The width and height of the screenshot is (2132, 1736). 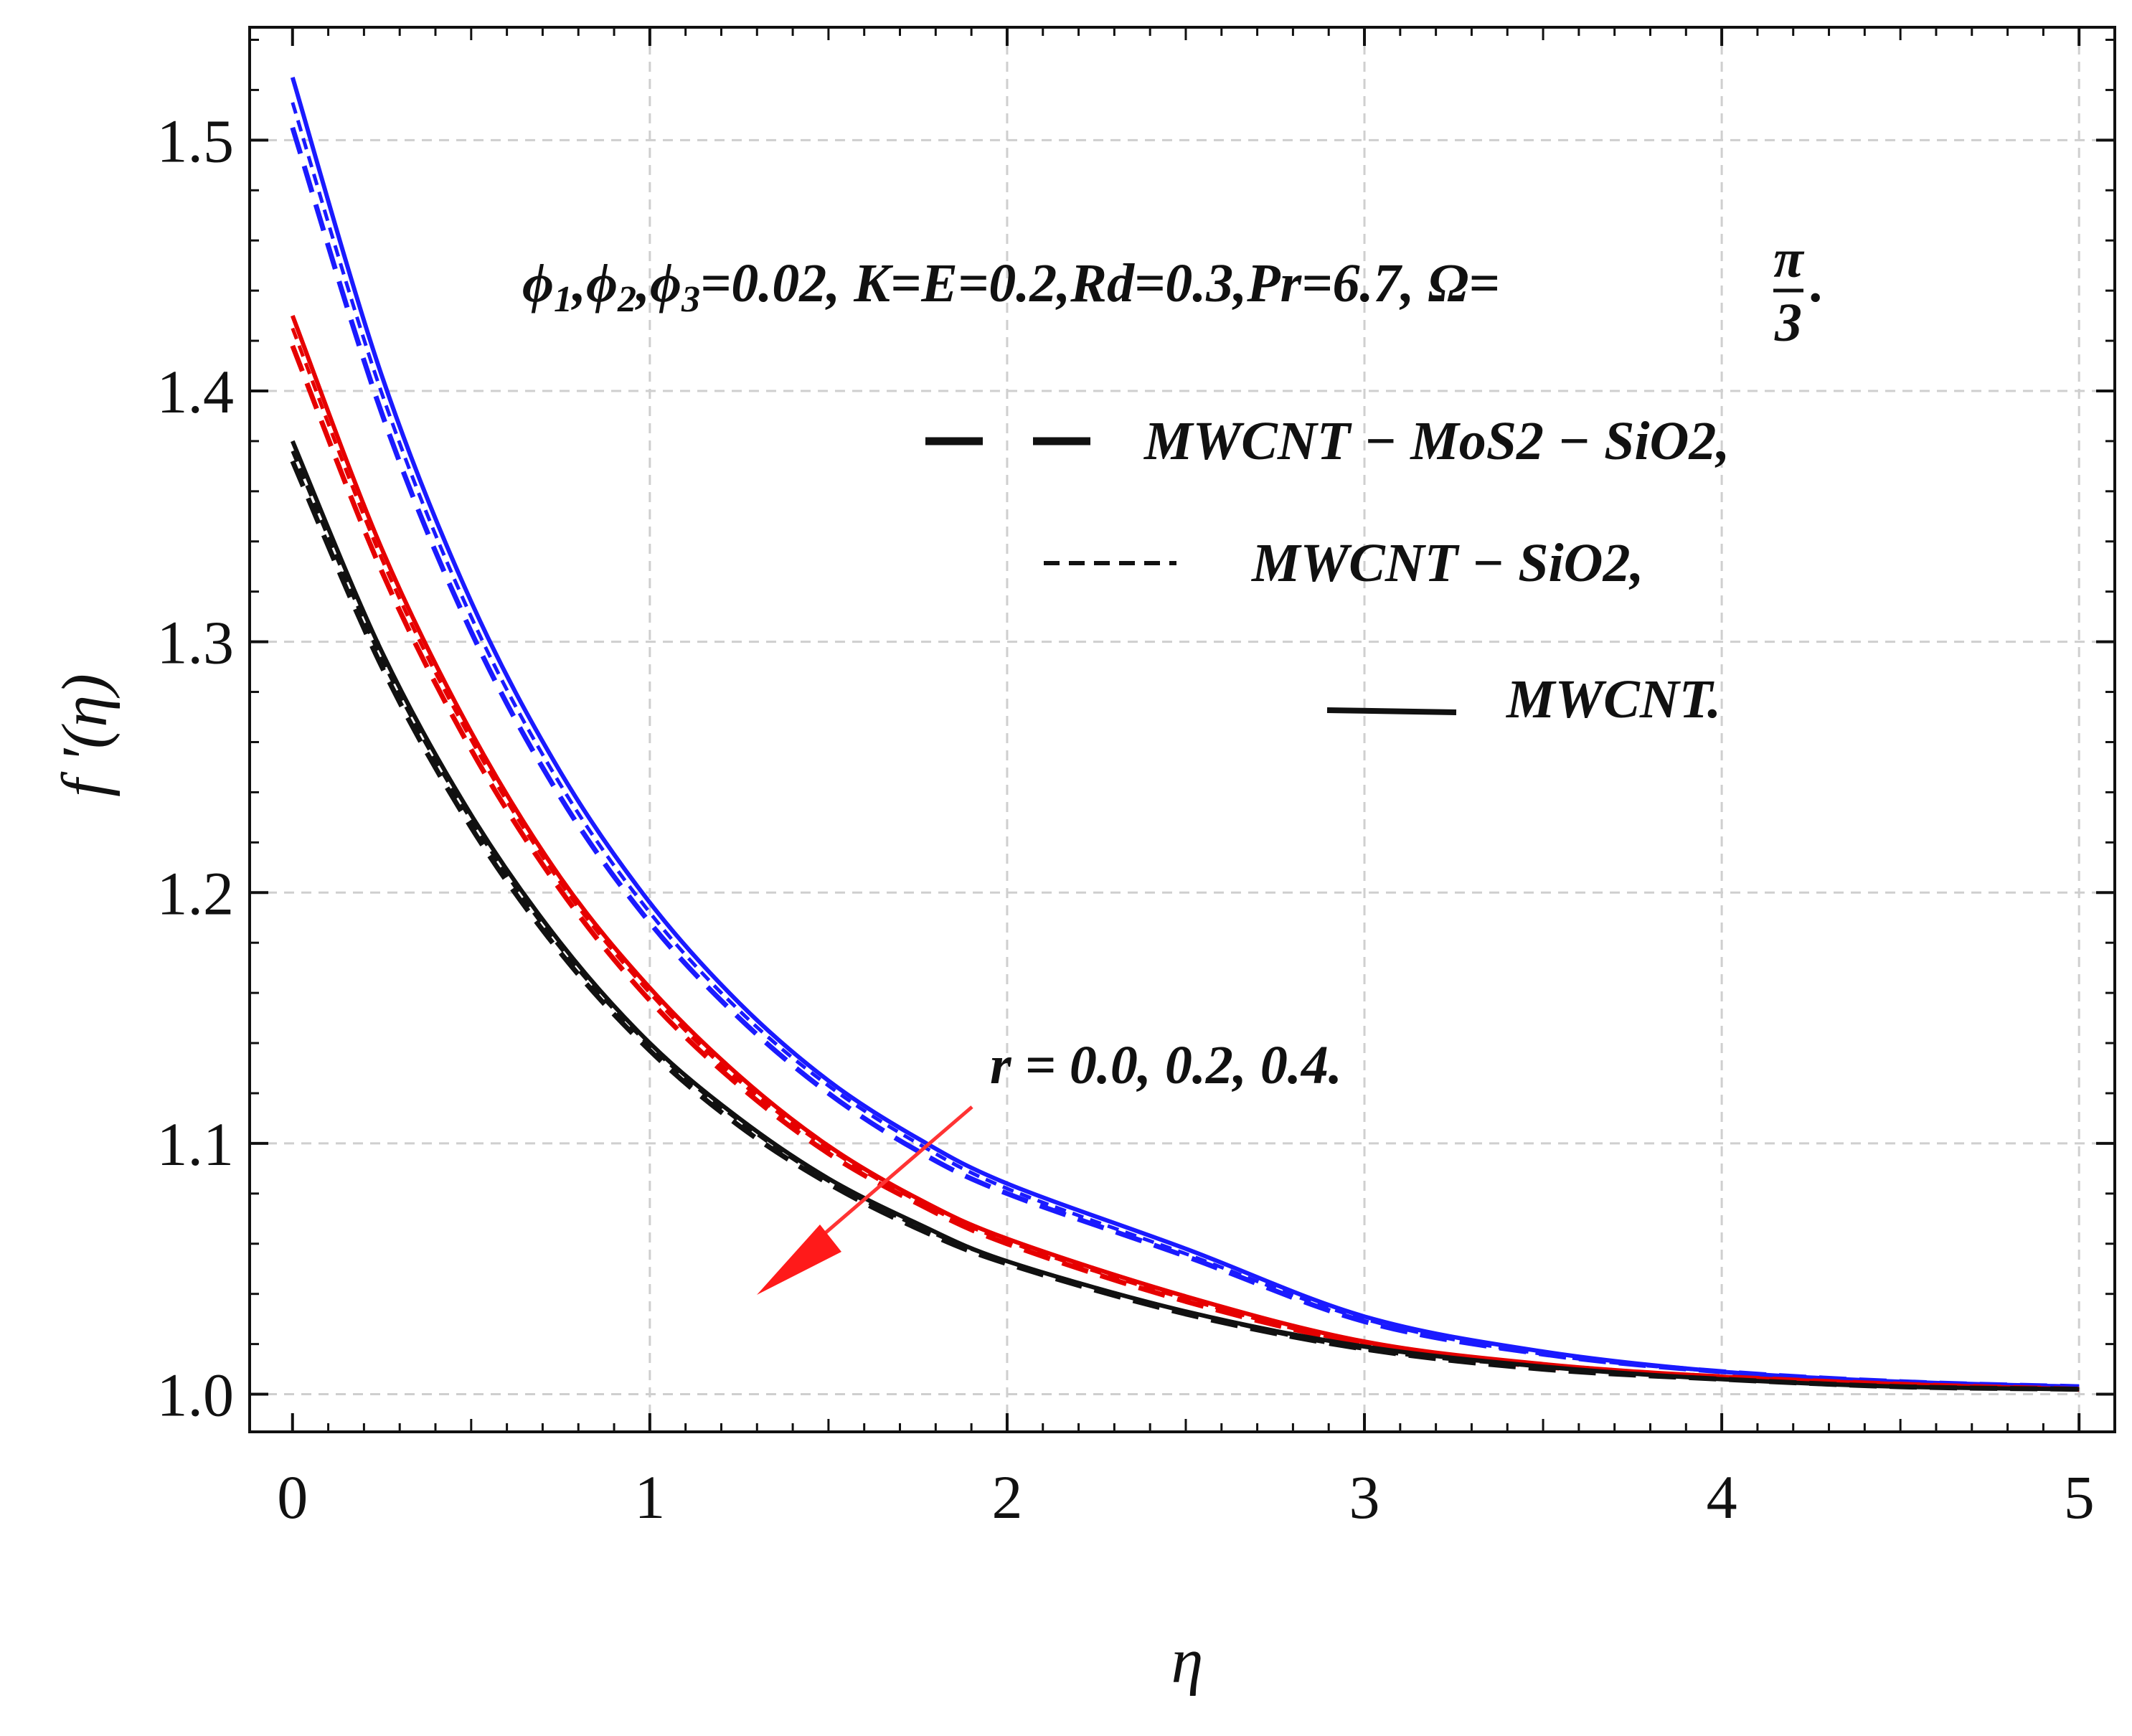 I want to click on legend-label-mwcnt-sio2: MWCNT − SiO2,, so click(x=1447, y=563).